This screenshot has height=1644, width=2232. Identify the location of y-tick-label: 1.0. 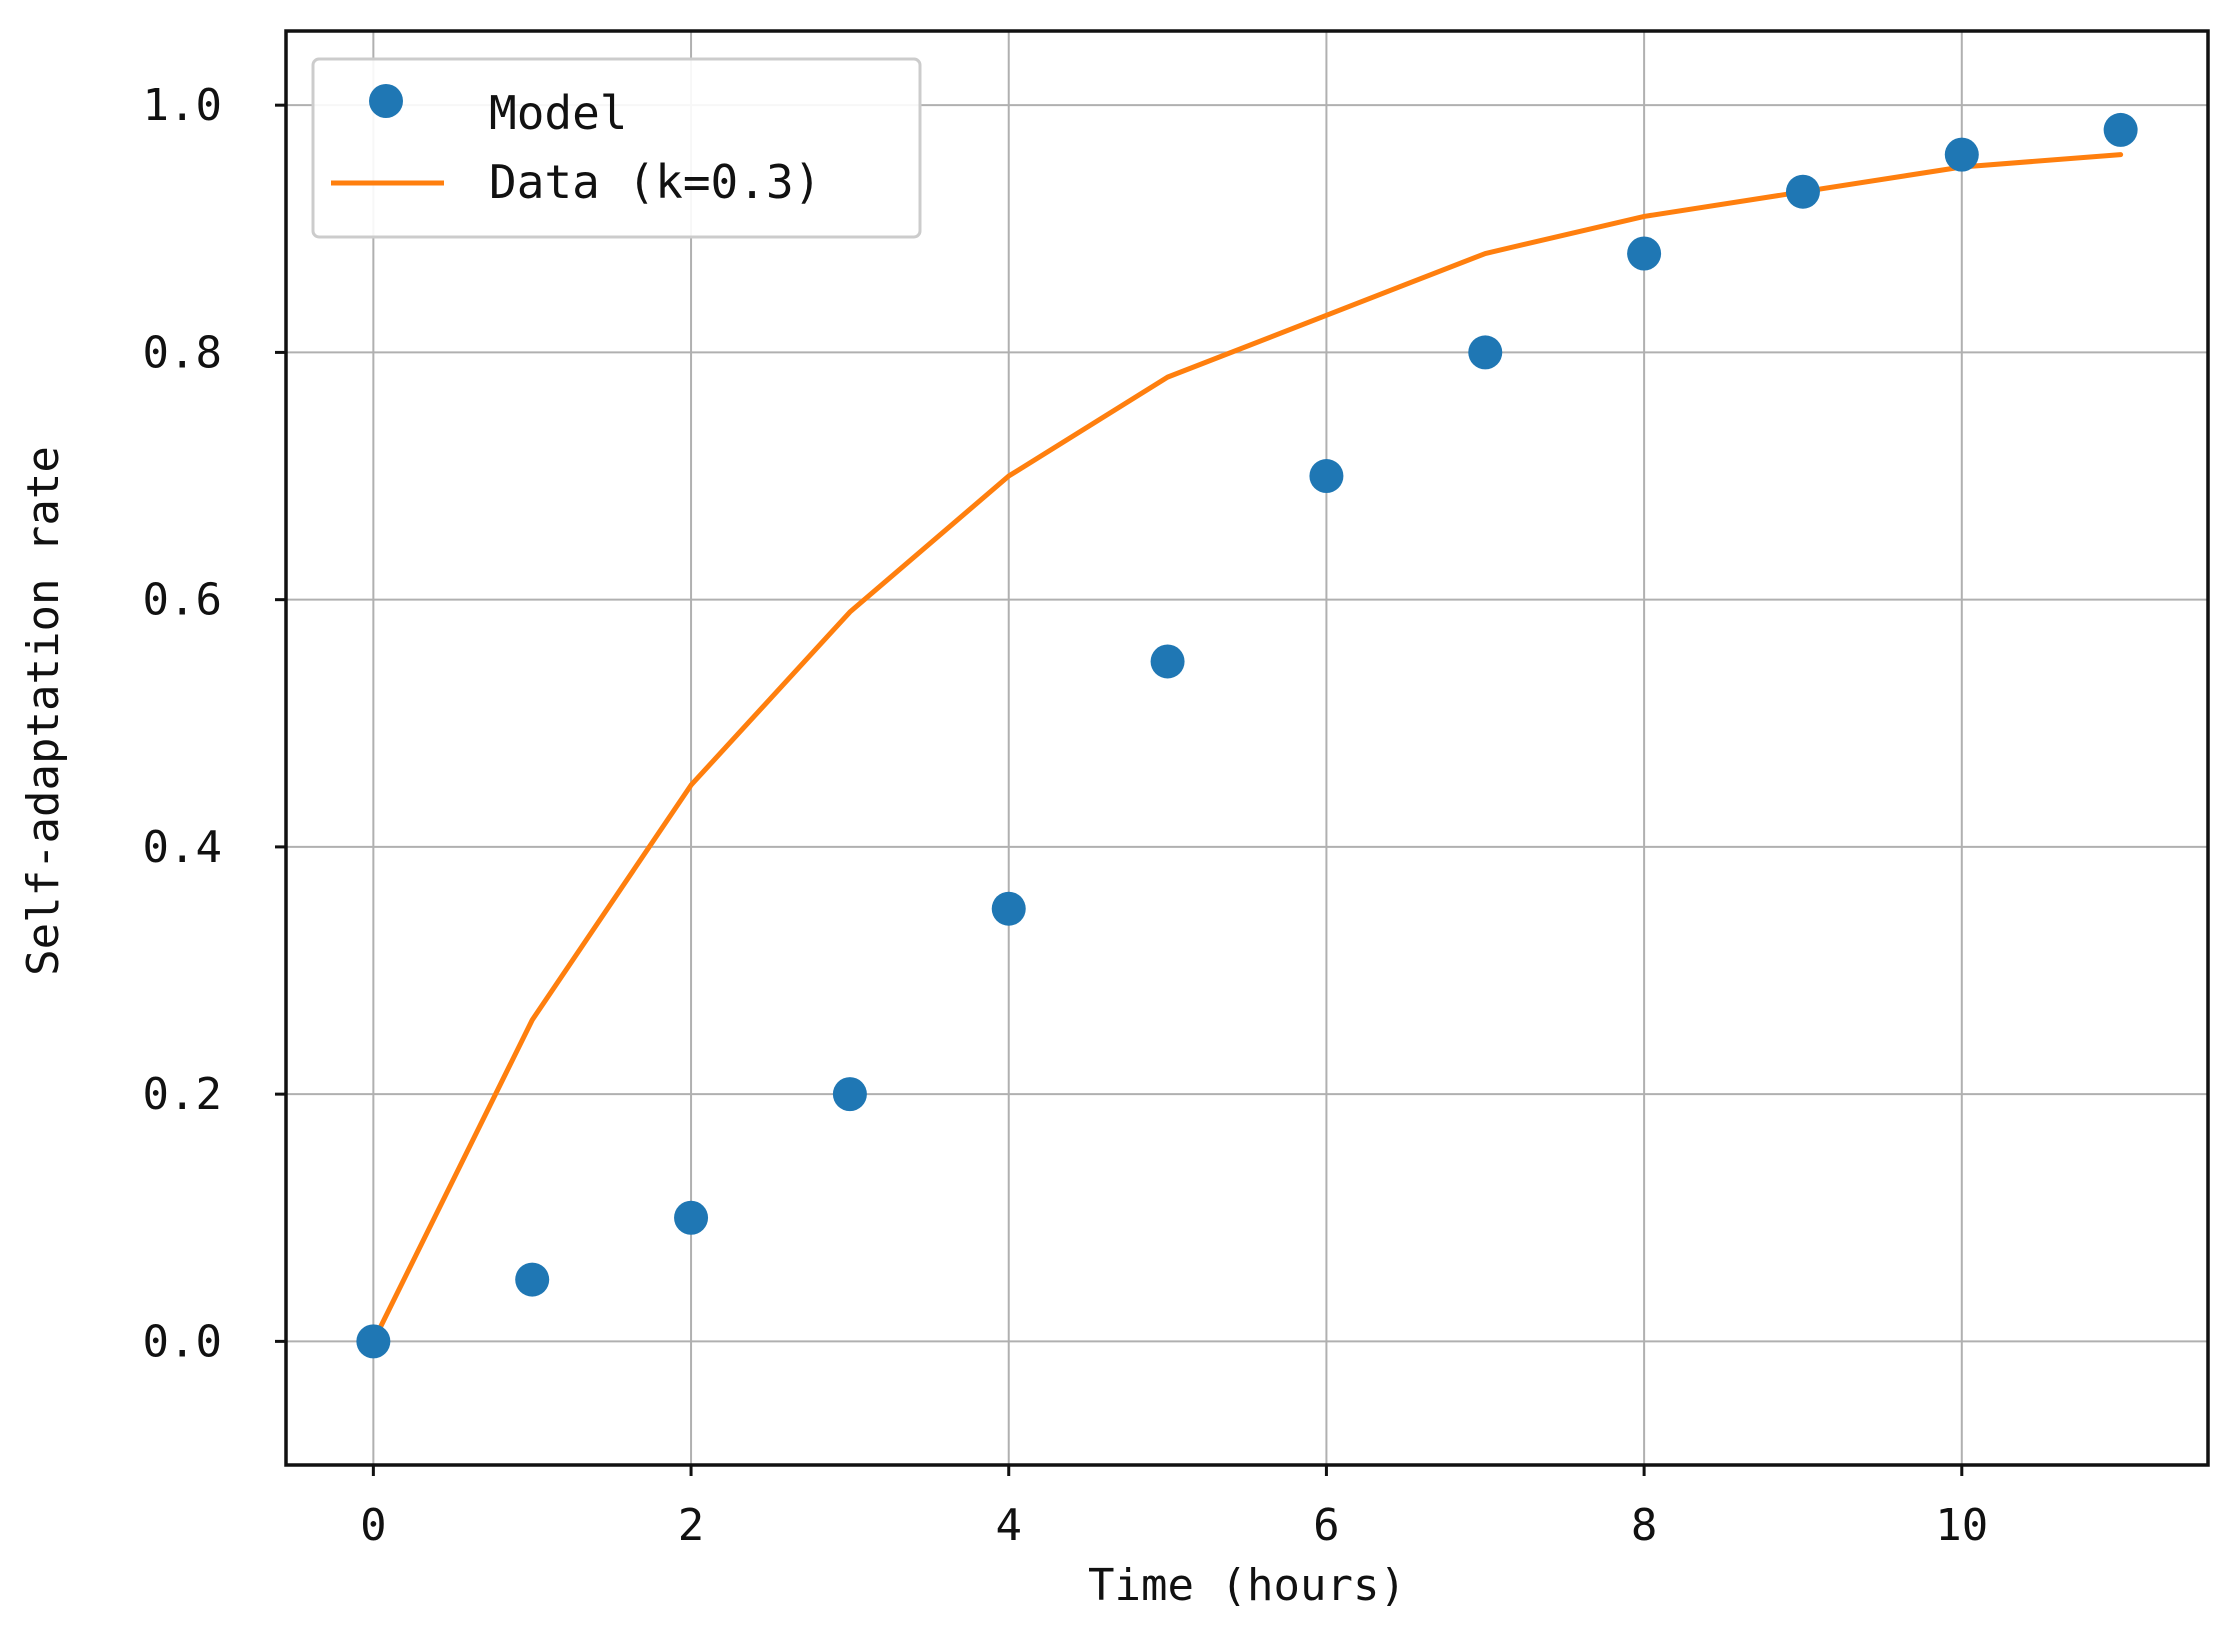
(182, 105).